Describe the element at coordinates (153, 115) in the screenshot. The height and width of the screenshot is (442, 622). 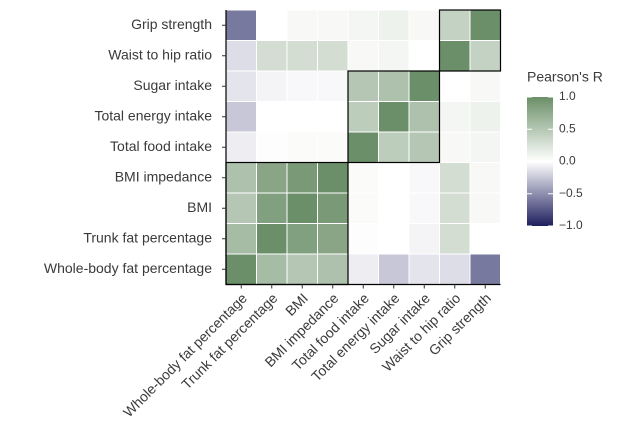
I see `y-tick-label: Total energy intake` at that location.